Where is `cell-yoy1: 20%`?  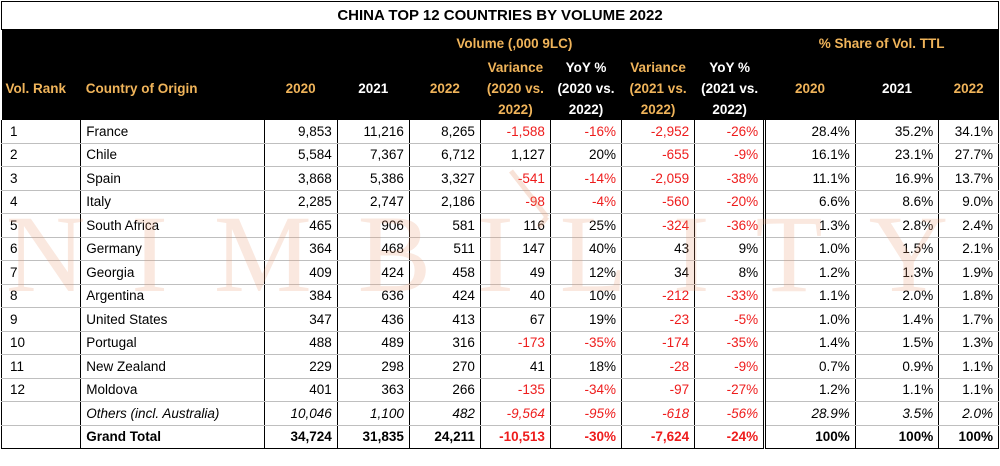 cell-yoy1: 20% is located at coordinates (586, 155).